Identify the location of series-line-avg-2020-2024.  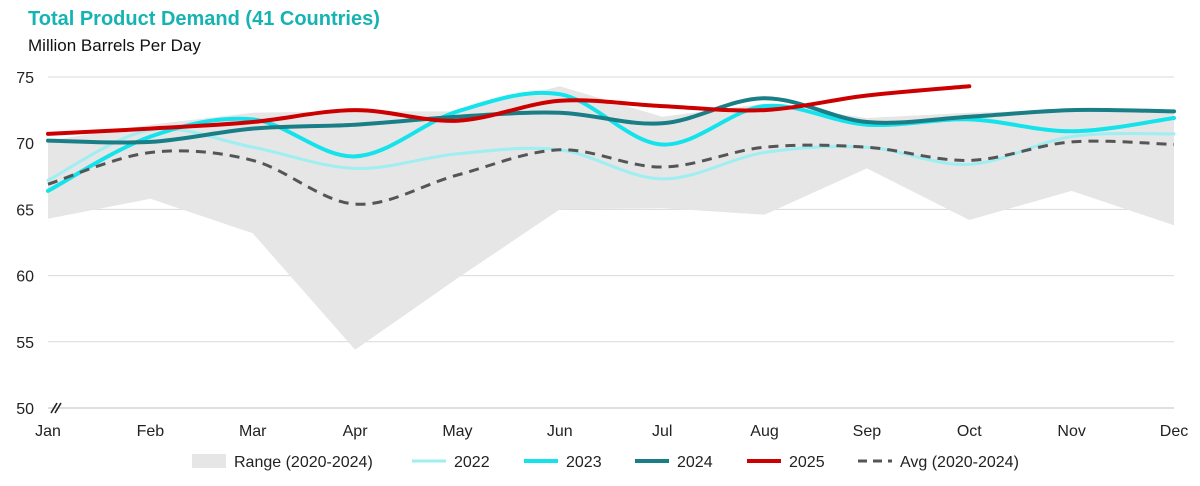
(611, 172).